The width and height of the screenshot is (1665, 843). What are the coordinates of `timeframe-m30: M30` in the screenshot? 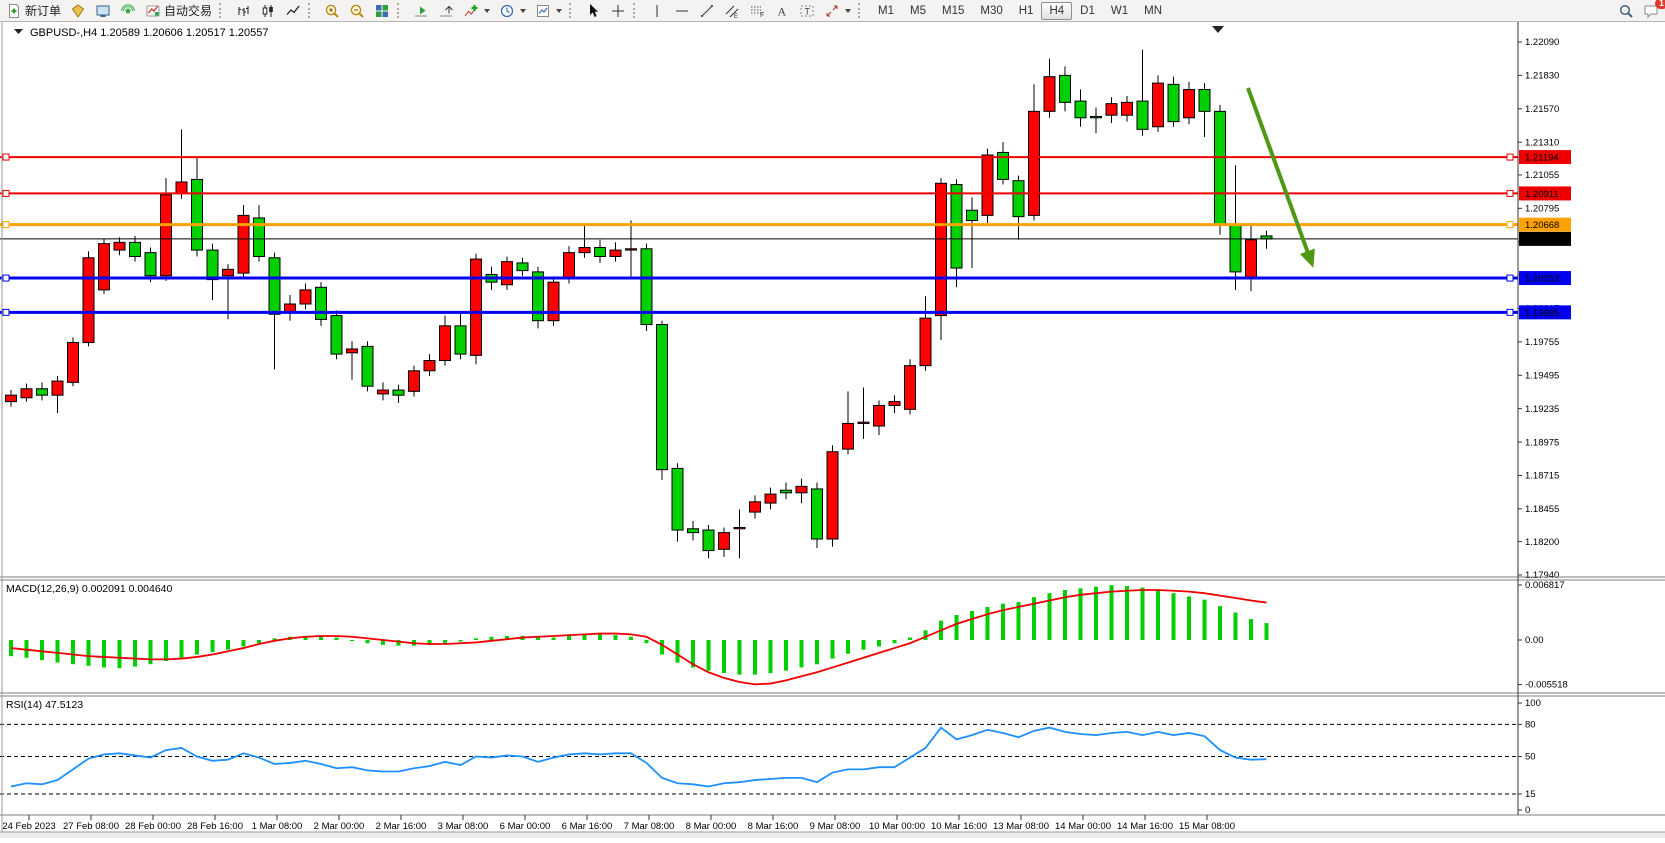 It's located at (991, 11).